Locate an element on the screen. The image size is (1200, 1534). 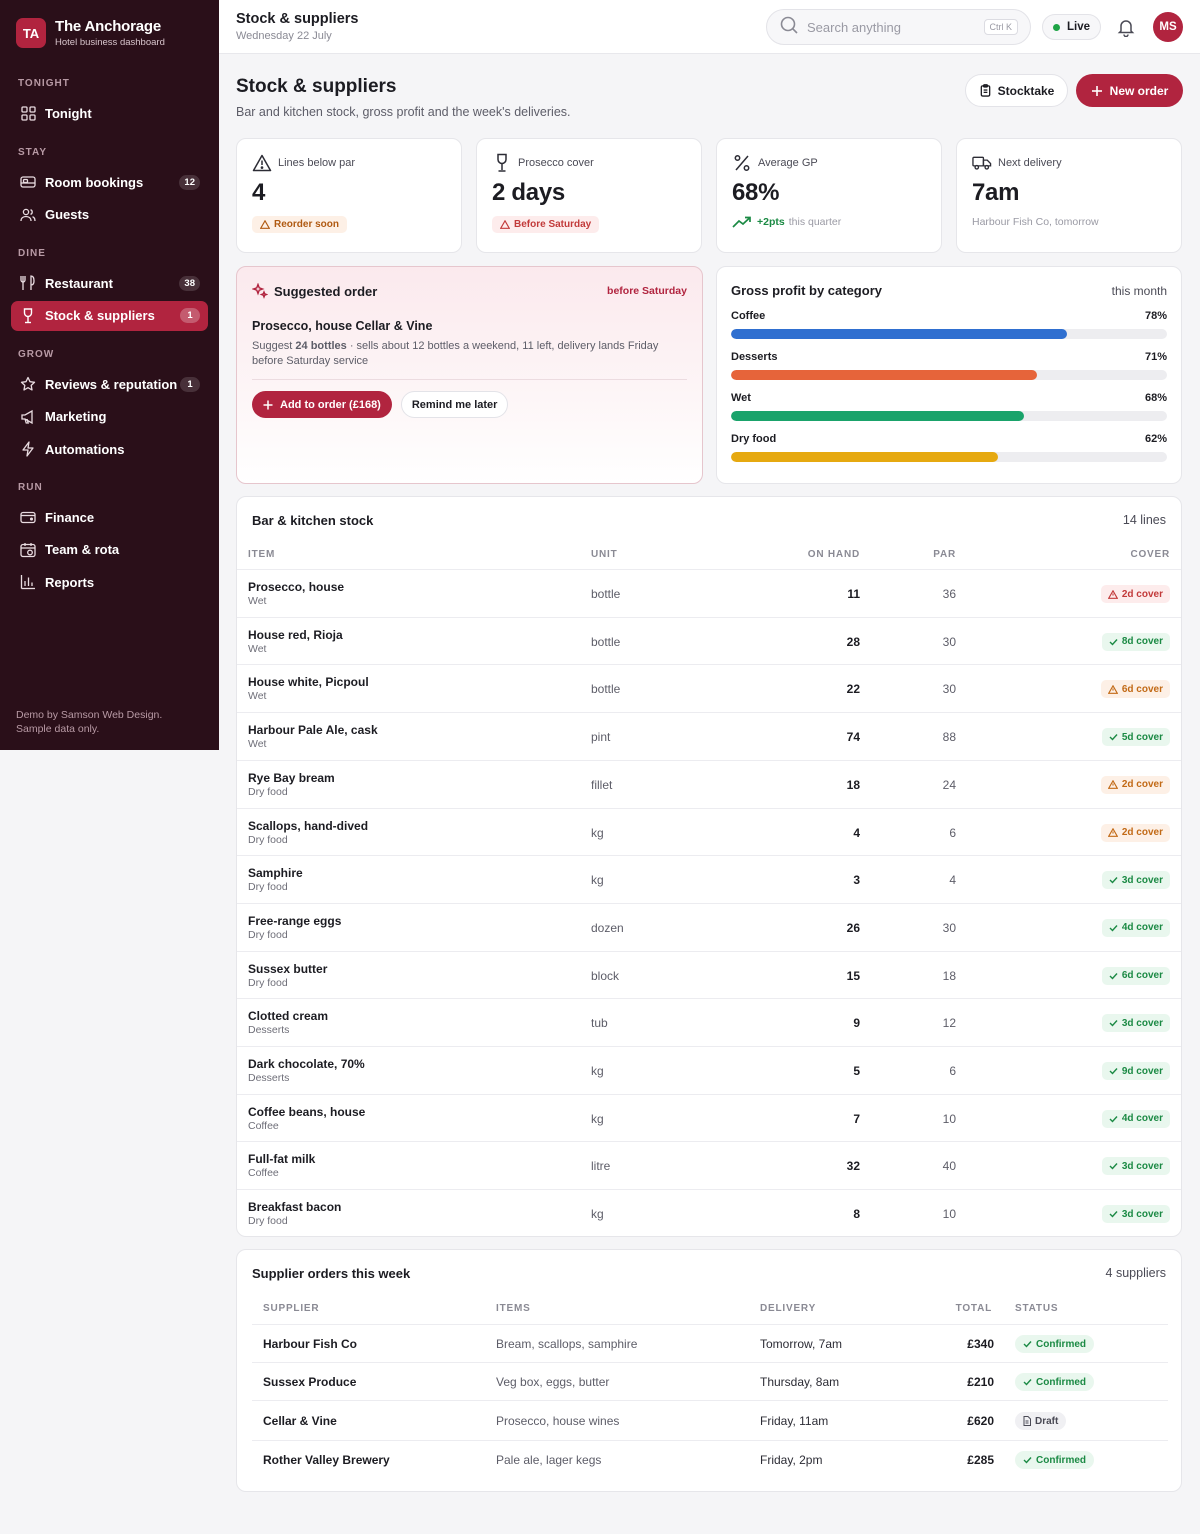
cover-label: 5d cover is located at coordinates (1142, 737).